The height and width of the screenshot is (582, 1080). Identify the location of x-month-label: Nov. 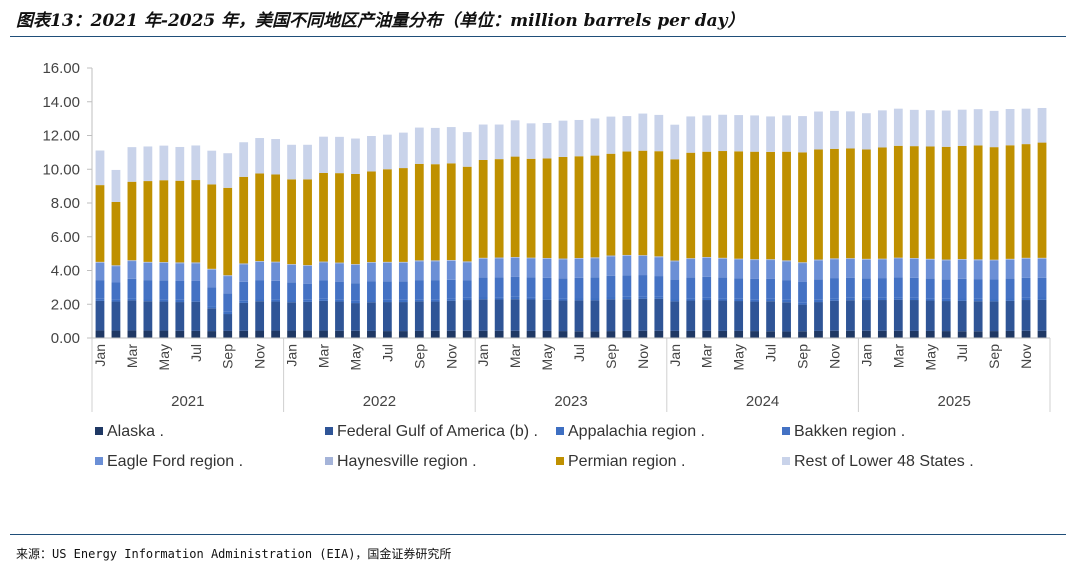
(451, 356).